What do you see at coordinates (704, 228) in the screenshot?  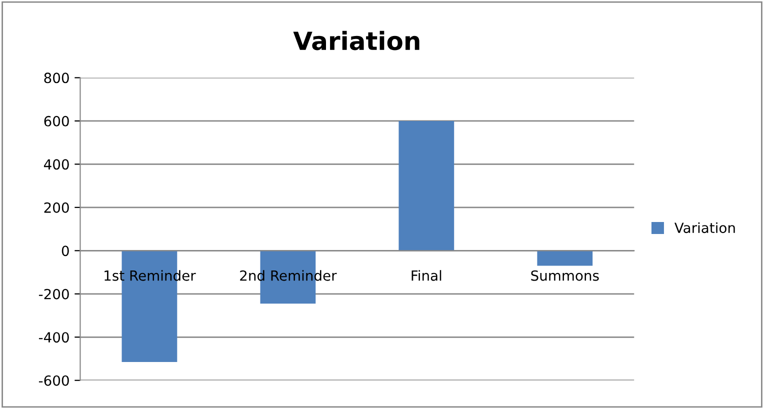 I see `legend-label: Variation` at bounding box center [704, 228].